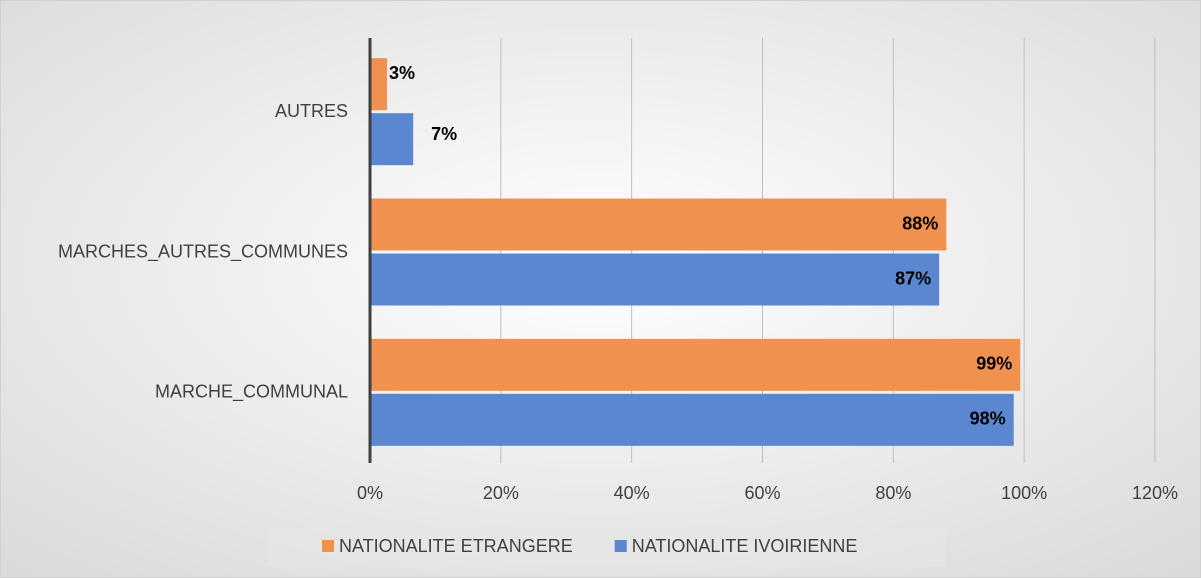  What do you see at coordinates (632, 493) in the screenshot?
I see `x-tick-label: 40%` at bounding box center [632, 493].